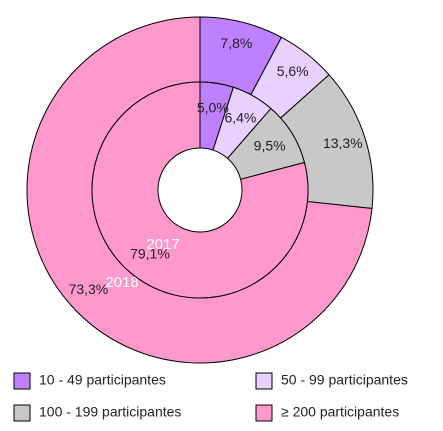 The width and height of the screenshot is (443, 431). What do you see at coordinates (240, 117) in the screenshot?
I see `value-label: 6,4%` at bounding box center [240, 117].